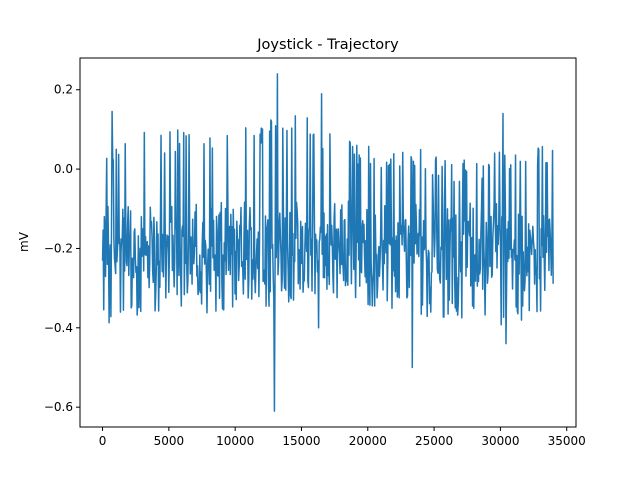  I want to click on chart-title: Joystick - Trajectory, so click(327, 45).